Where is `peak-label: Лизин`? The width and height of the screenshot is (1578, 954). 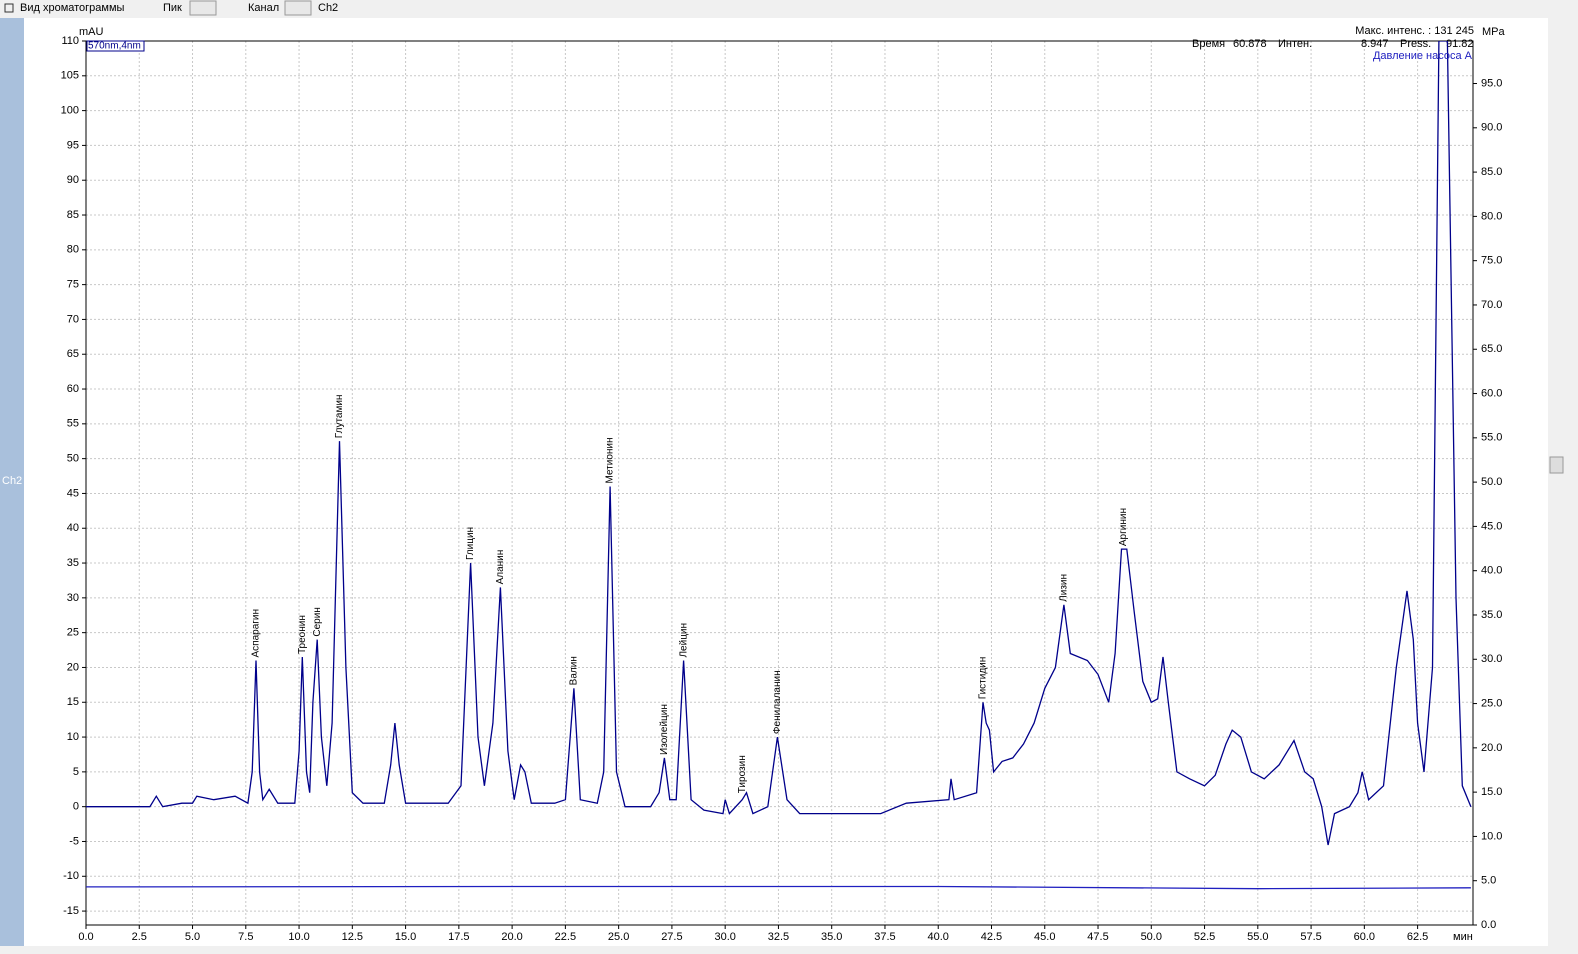
peak-label: Лизин is located at coordinates (1064, 588).